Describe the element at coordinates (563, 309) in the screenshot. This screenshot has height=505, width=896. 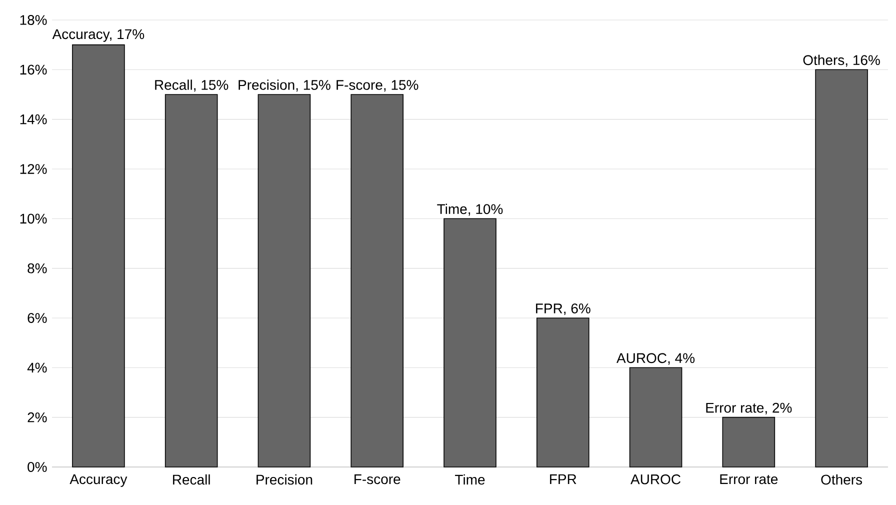
I see `data-label: FPR, 6%` at that location.